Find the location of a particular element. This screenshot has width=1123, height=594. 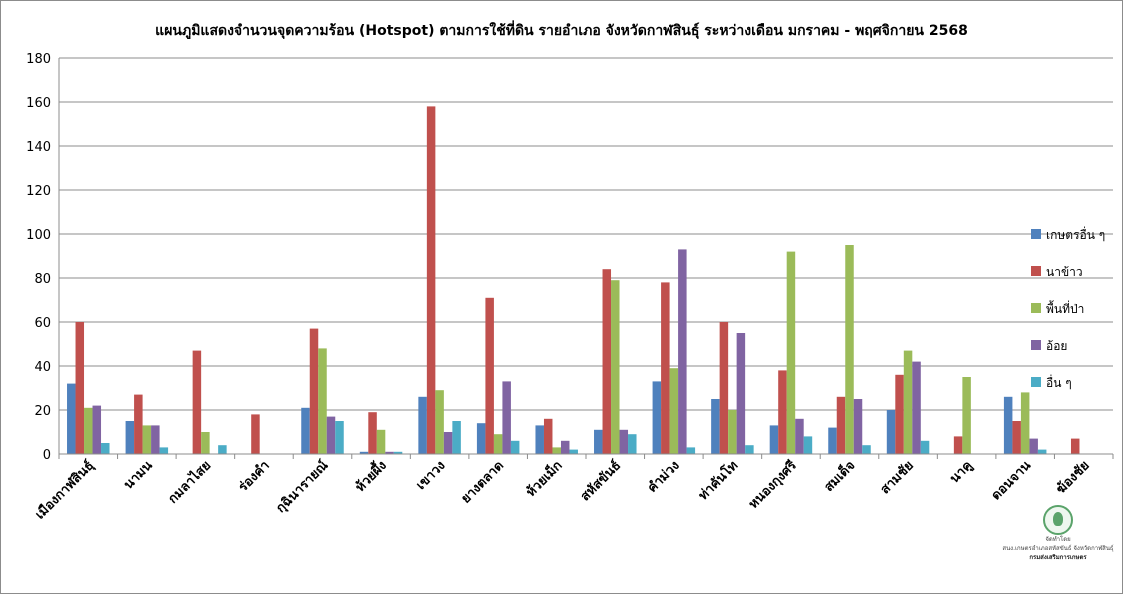

y-tick-label-1: 20 is located at coordinates (42, 411).